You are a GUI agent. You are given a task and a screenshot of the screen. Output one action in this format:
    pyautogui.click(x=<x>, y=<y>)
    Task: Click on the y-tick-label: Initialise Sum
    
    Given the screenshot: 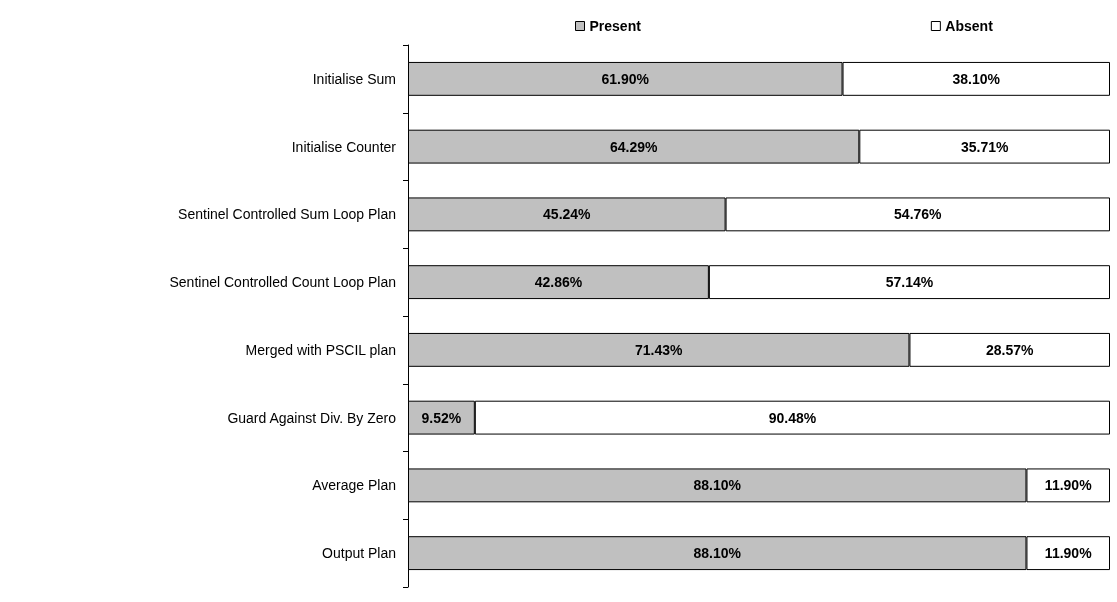 What is the action you would take?
    pyautogui.click(x=354, y=78)
    